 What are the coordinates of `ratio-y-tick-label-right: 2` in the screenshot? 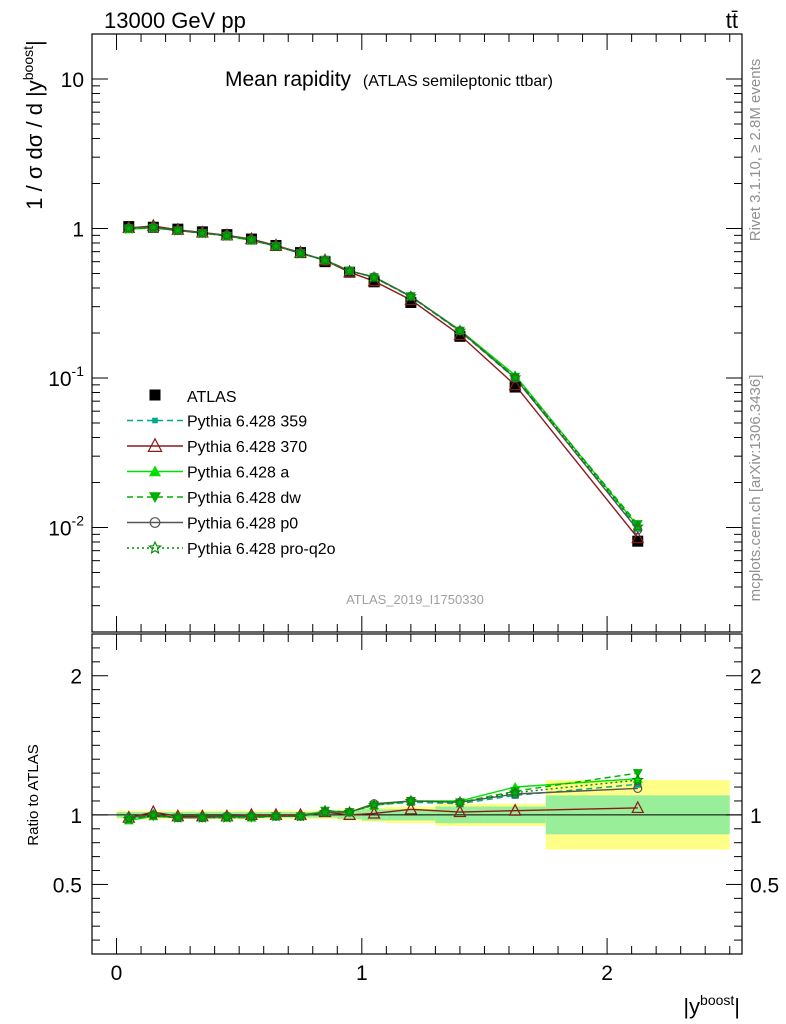 It's located at (756, 677).